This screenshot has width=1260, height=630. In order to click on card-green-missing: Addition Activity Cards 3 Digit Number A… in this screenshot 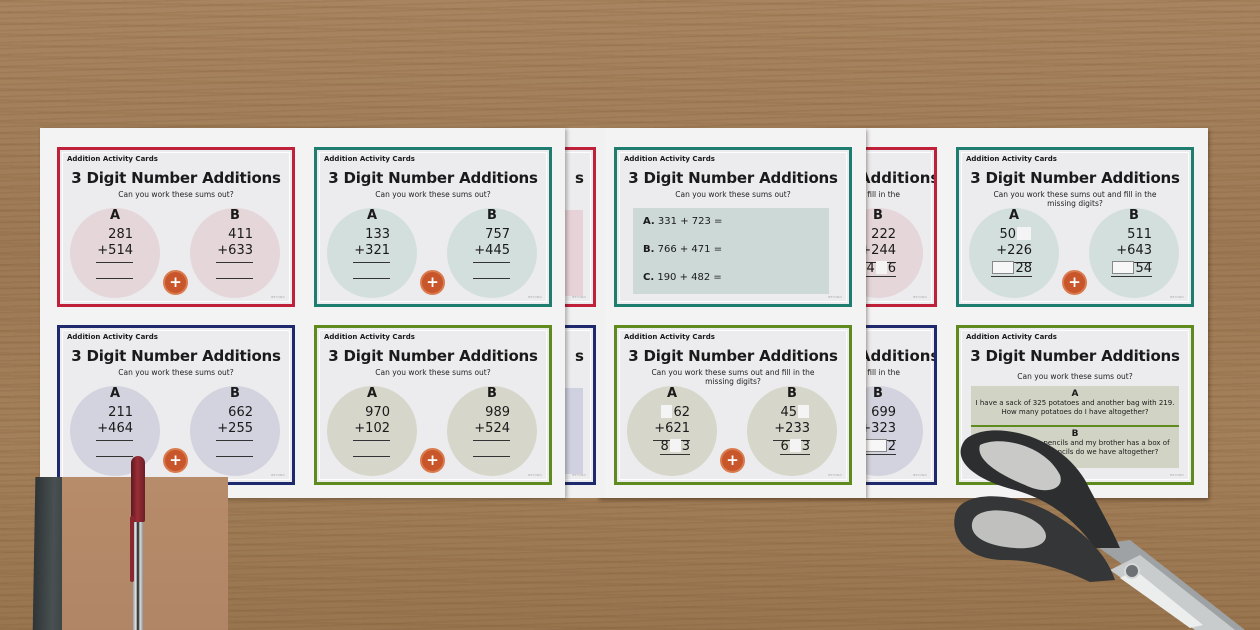, I will do `click(733, 405)`.